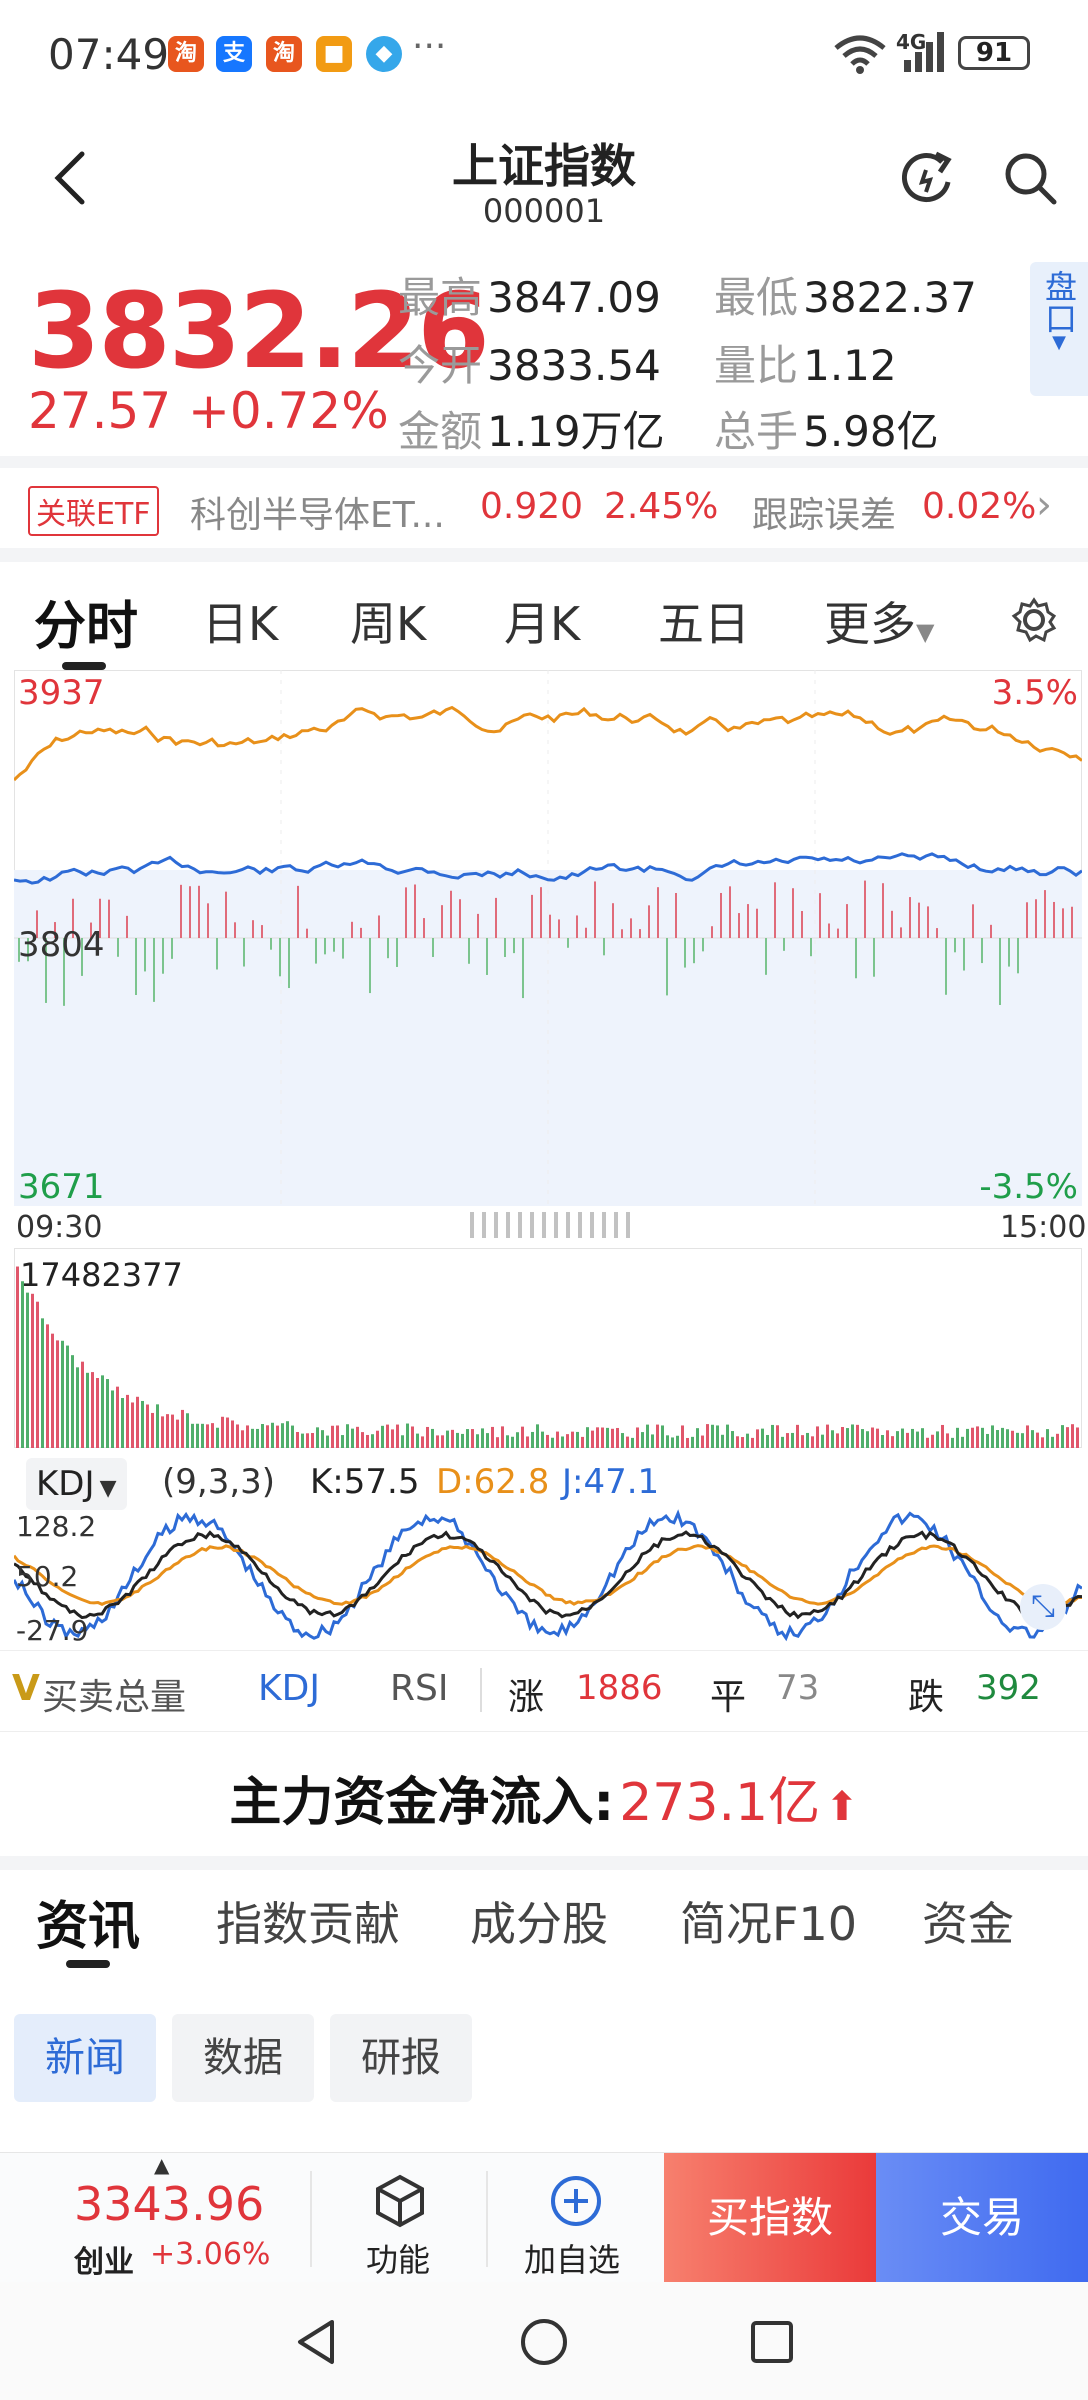 The width and height of the screenshot is (1088, 2400). I want to click on taobao-icon: 淘, so click(186, 54).